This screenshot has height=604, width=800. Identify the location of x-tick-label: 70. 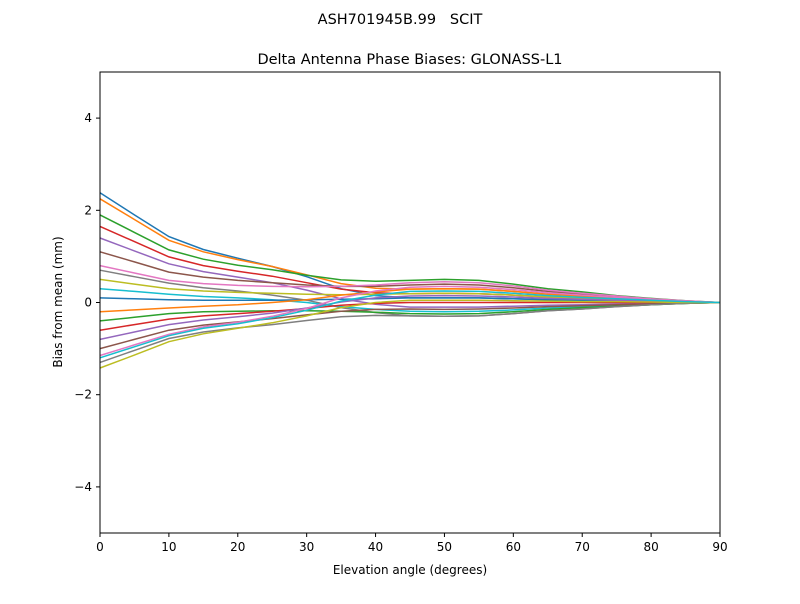
(582, 547).